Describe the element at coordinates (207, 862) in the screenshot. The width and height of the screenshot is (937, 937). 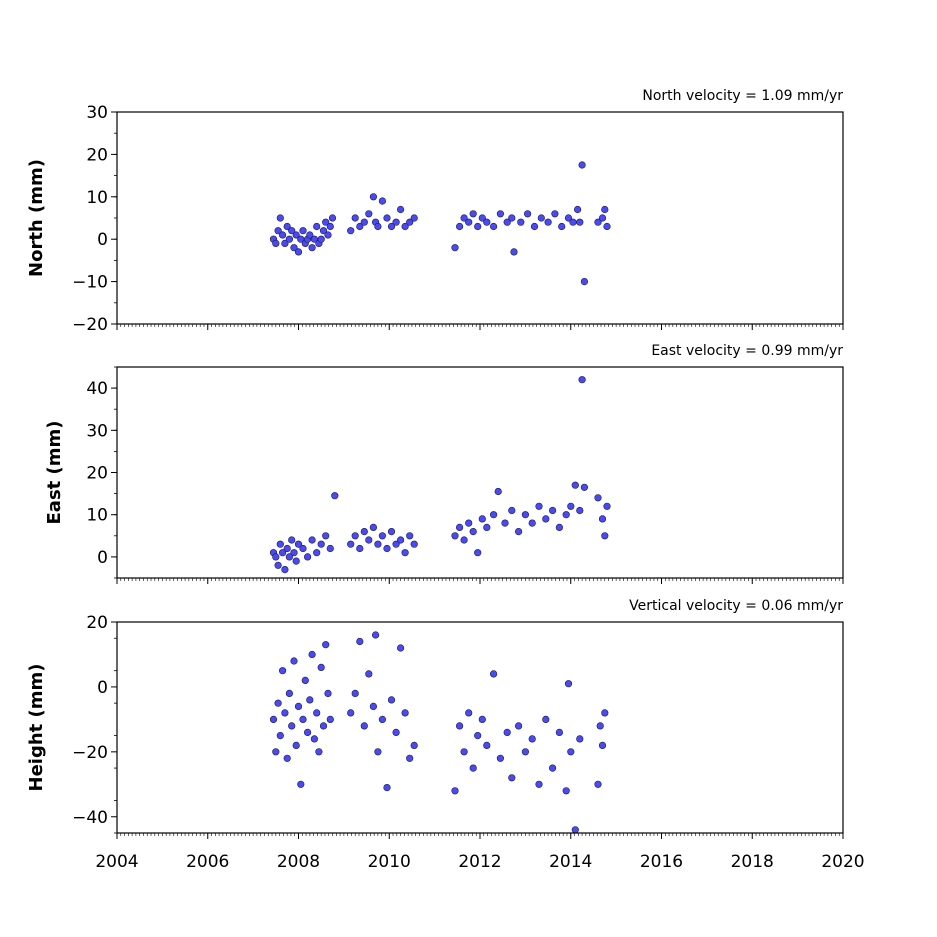
I see `x-tick-label: 2006` at that location.